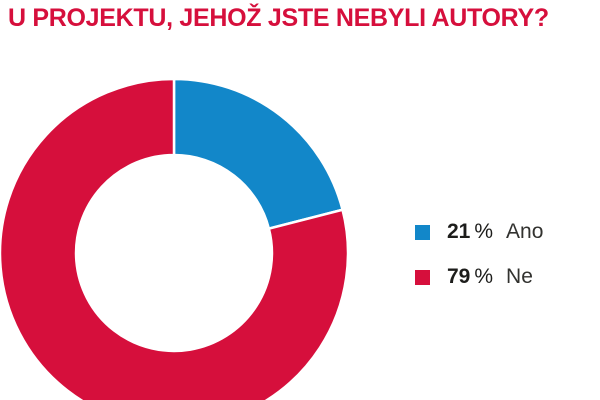  What do you see at coordinates (519, 276) in the screenshot?
I see `legend-label-ne: Ne` at bounding box center [519, 276].